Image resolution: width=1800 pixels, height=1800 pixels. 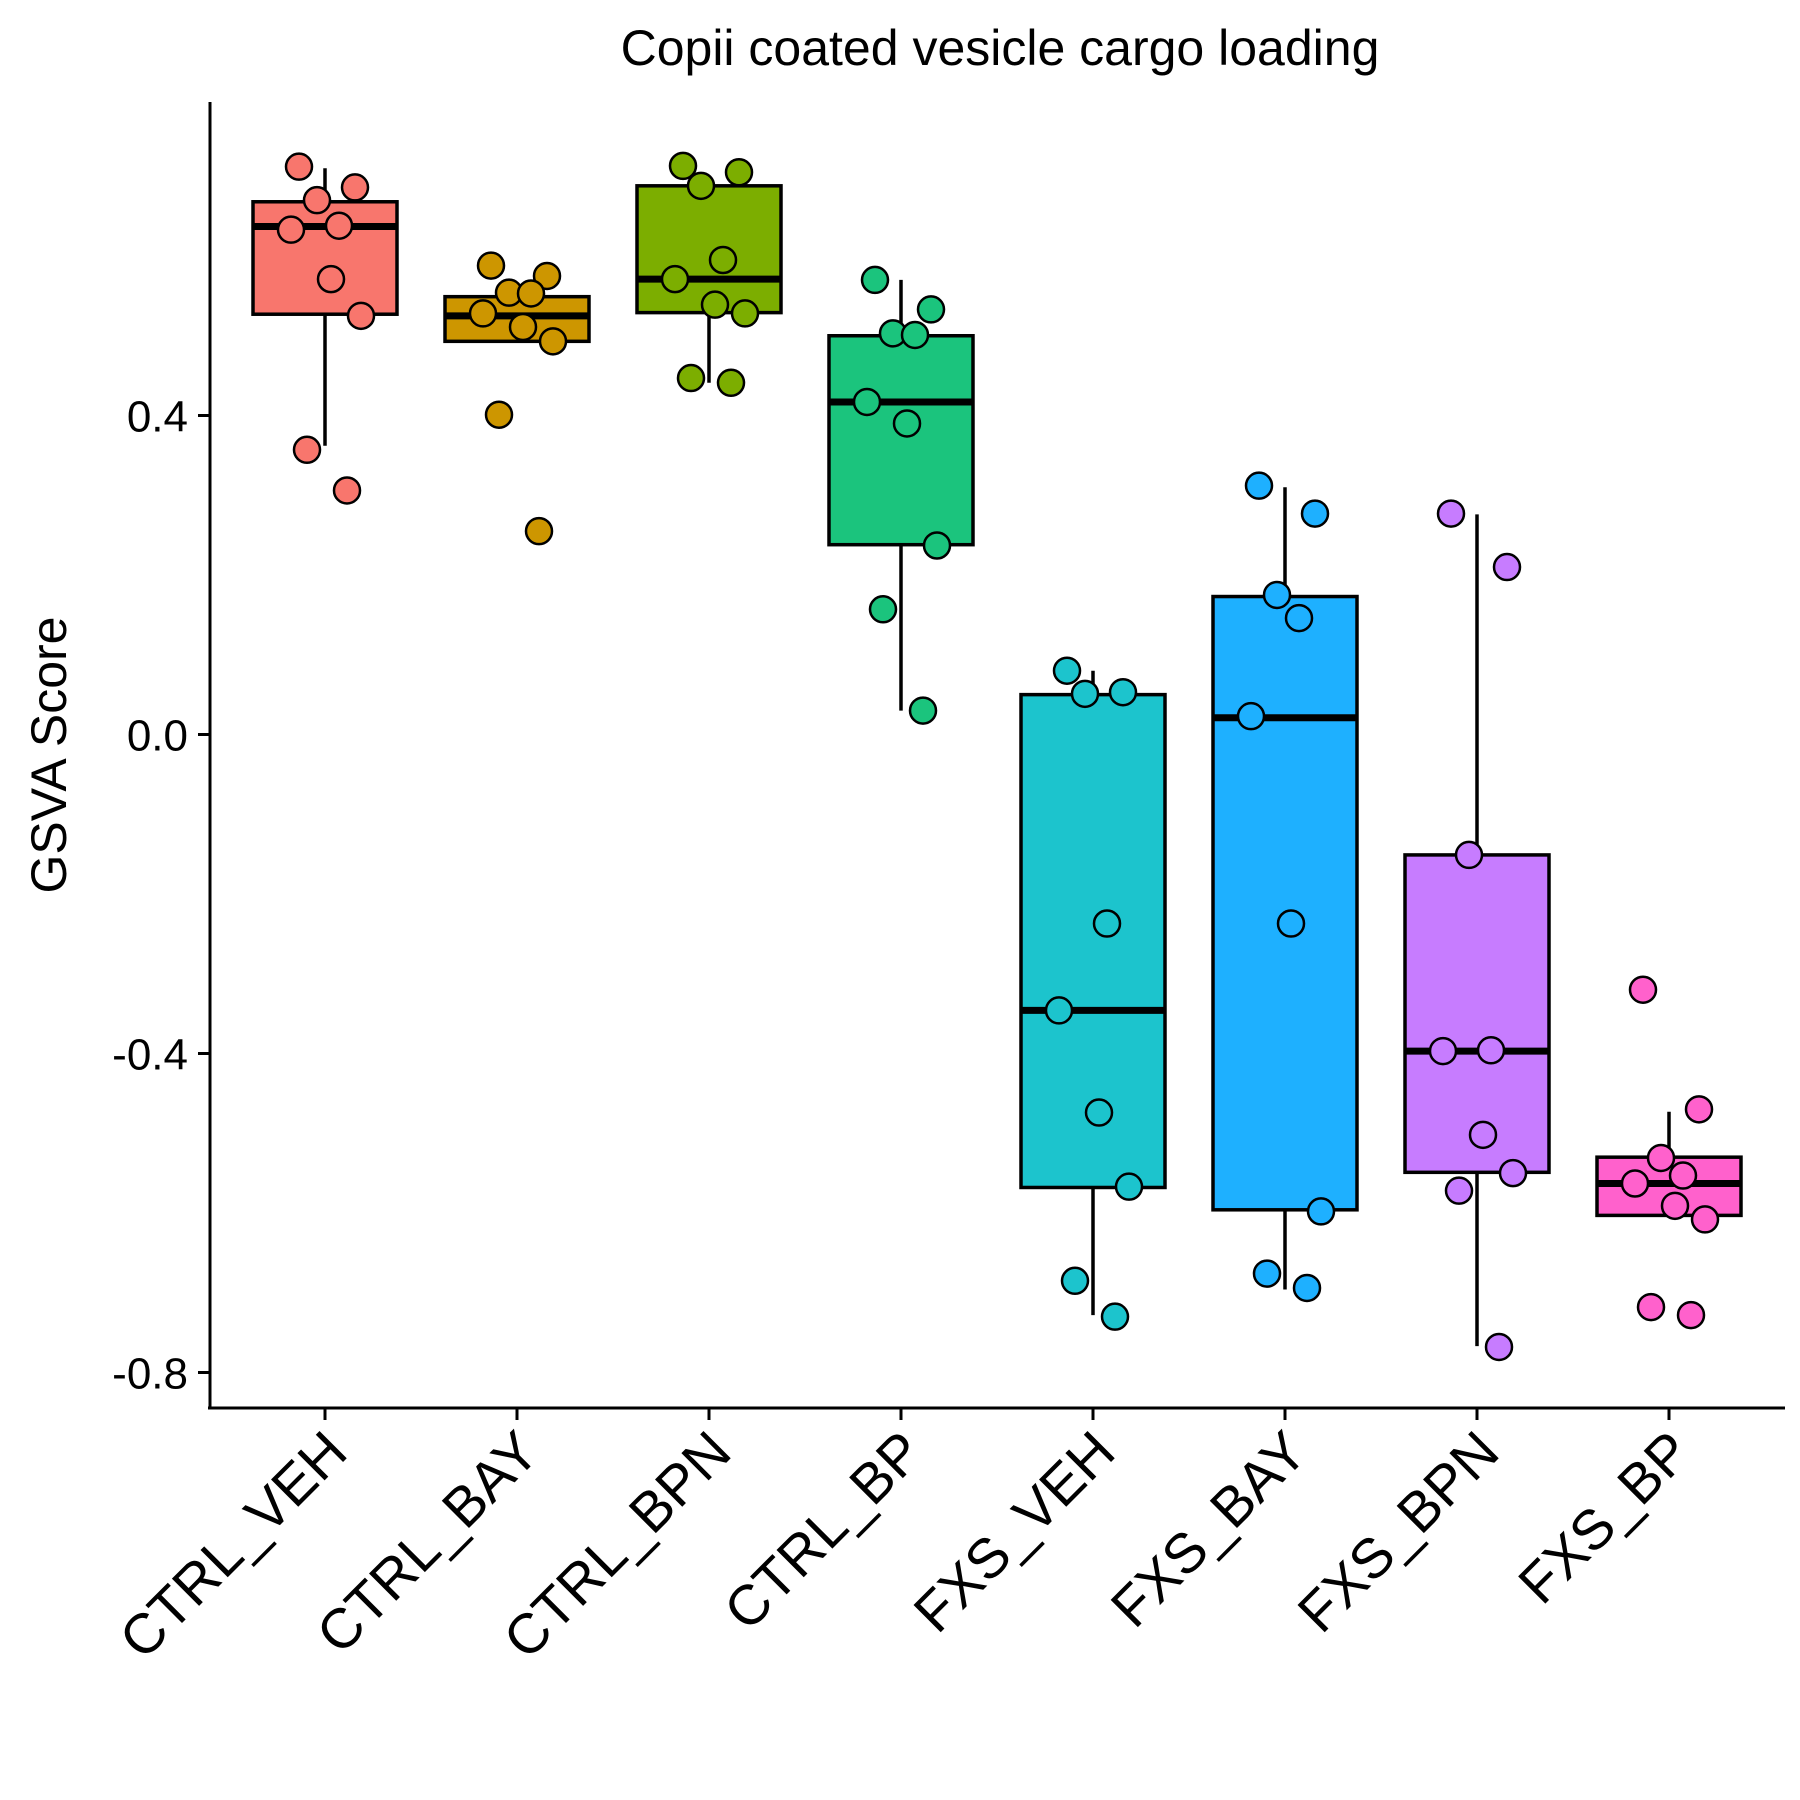 What do you see at coordinates (157, 417) in the screenshot?
I see `y-tick-label: 0.4` at bounding box center [157, 417].